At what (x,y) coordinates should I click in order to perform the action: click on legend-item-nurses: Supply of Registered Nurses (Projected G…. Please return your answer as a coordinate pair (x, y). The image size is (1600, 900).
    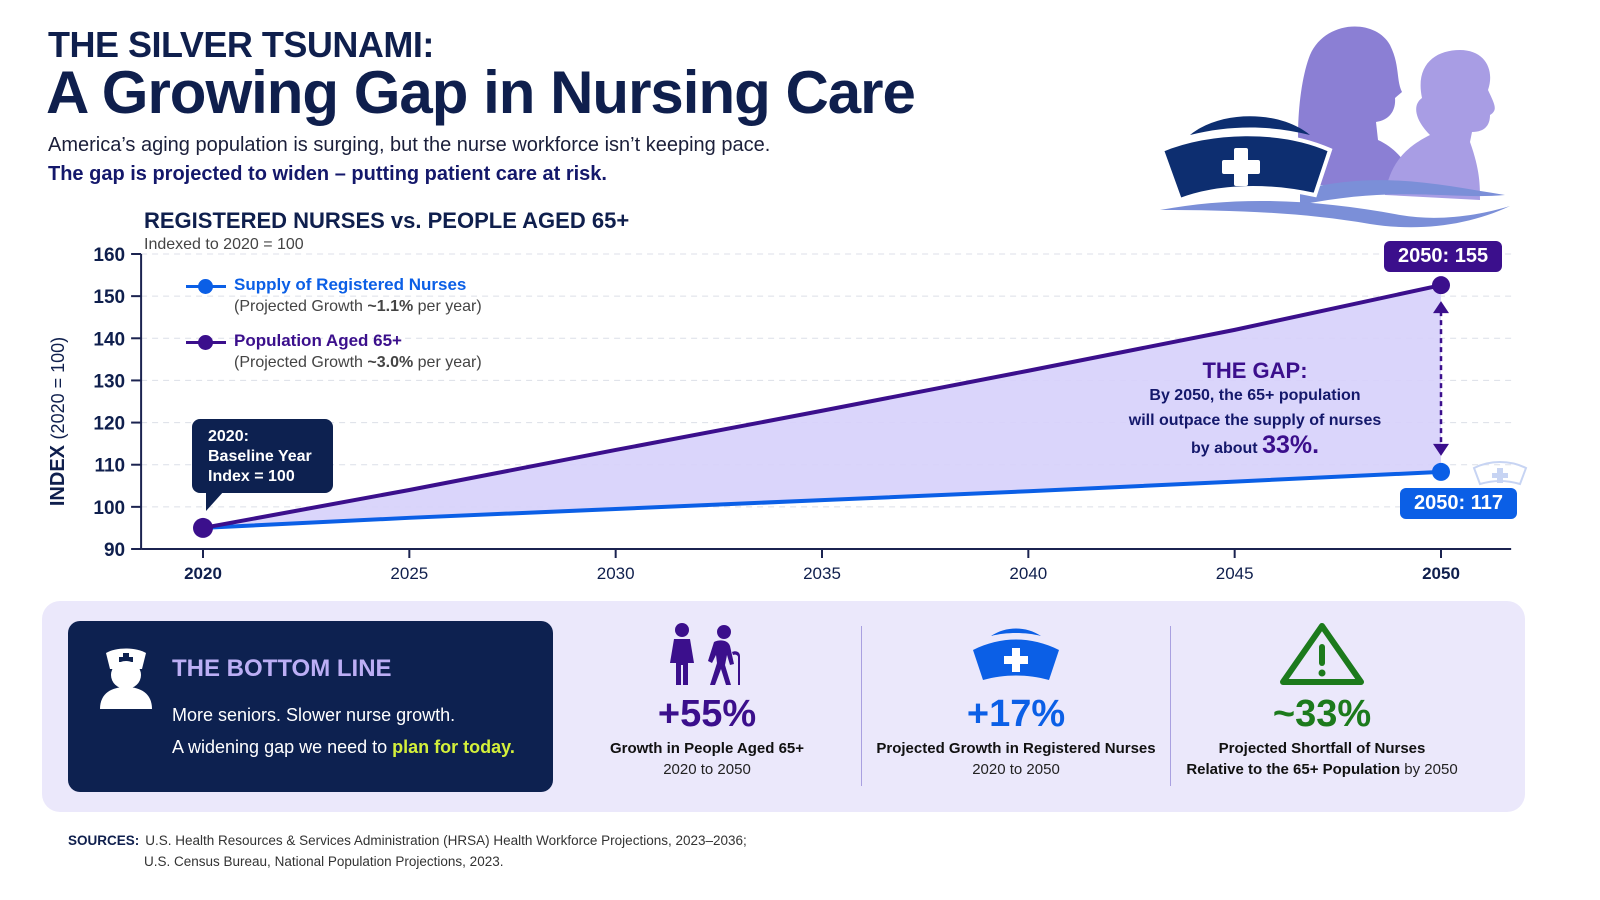
    Looking at the image, I should click on (334, 295).